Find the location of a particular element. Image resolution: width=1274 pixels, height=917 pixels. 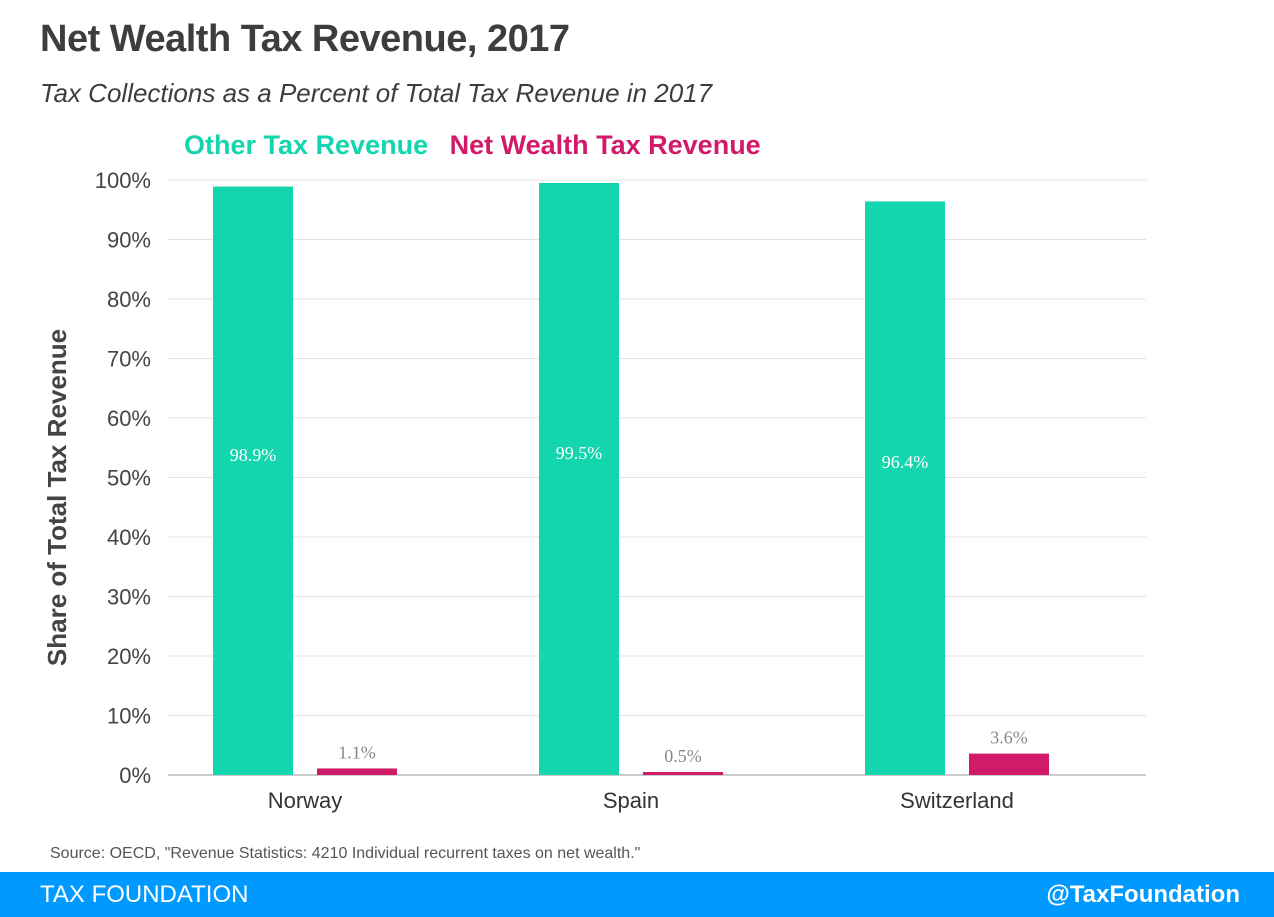

x-tick-label: Norway is located at coordinates (305, 800).